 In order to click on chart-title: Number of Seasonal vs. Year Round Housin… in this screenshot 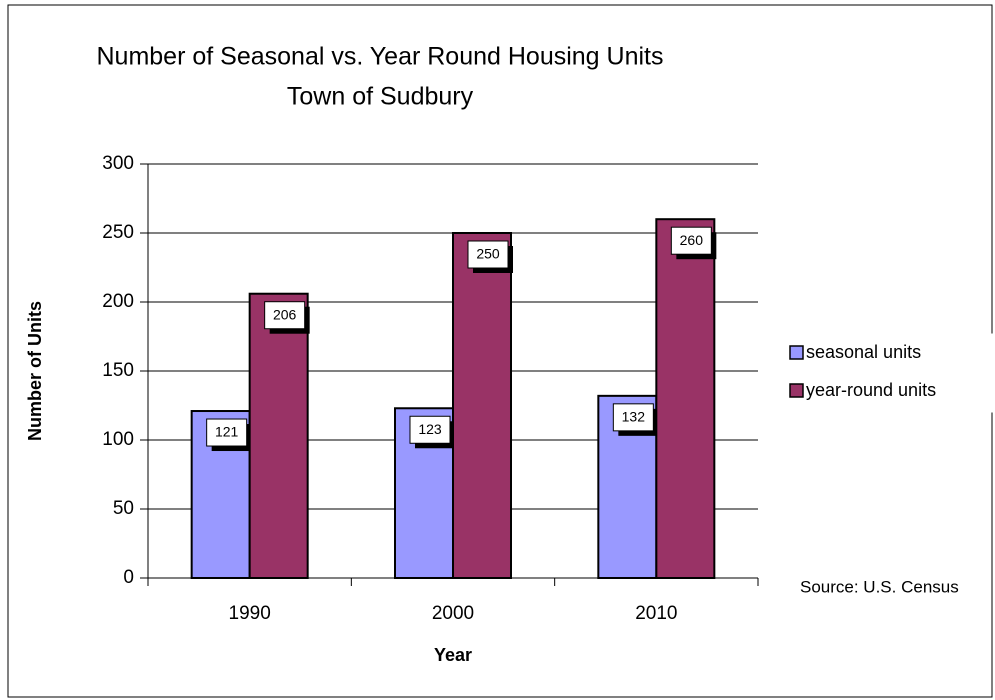, I will do `click(380, 57)`.